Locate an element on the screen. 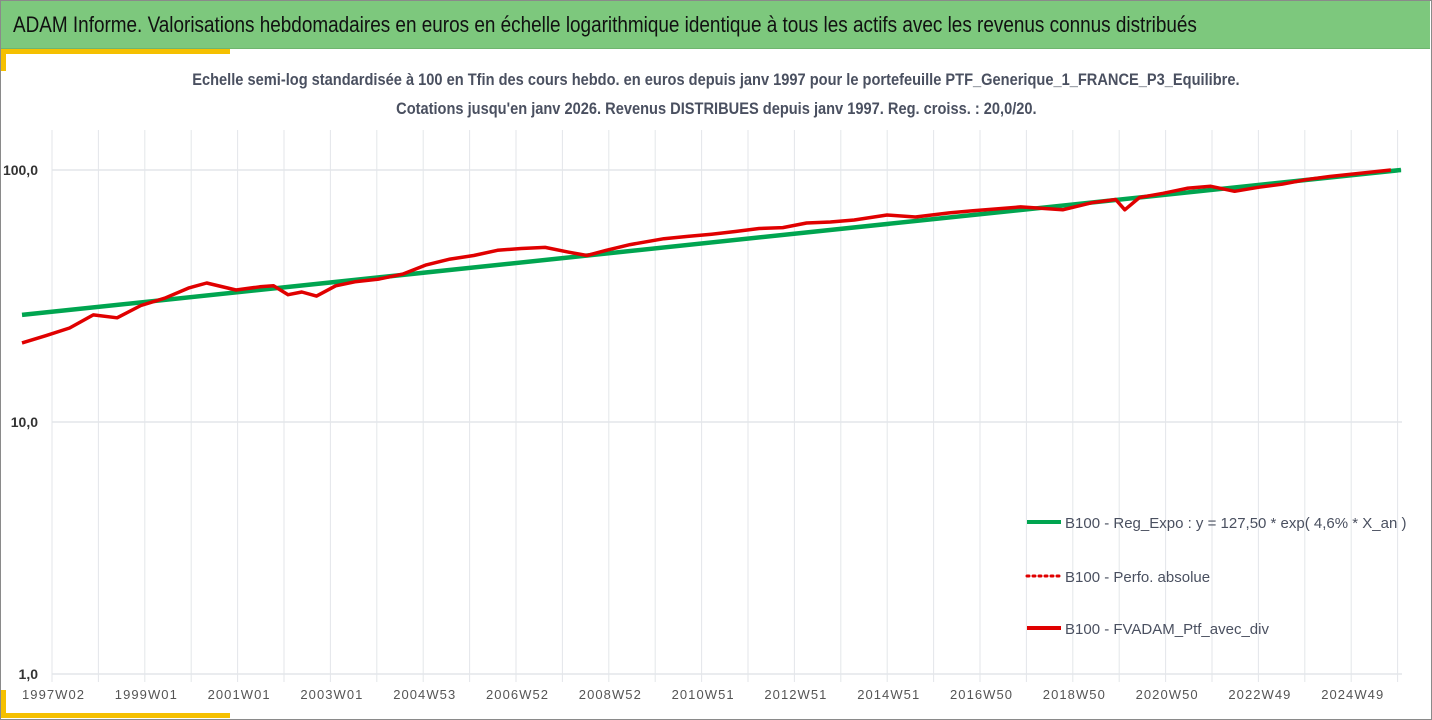  y-tick-label: 100,0 is located at coordinates (20, 170).